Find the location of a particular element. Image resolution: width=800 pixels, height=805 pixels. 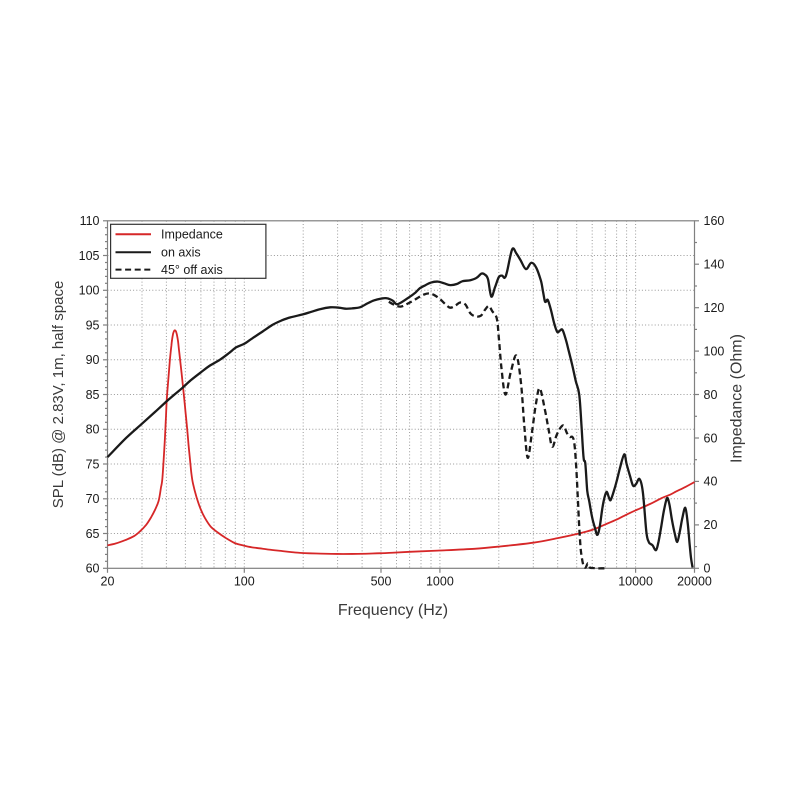

svg-text:SPL (dB) @ 2.83V, 1m, half spa: SPL (dB) @ 2.83V, 1m, half space is located at coordinates (58, 395).